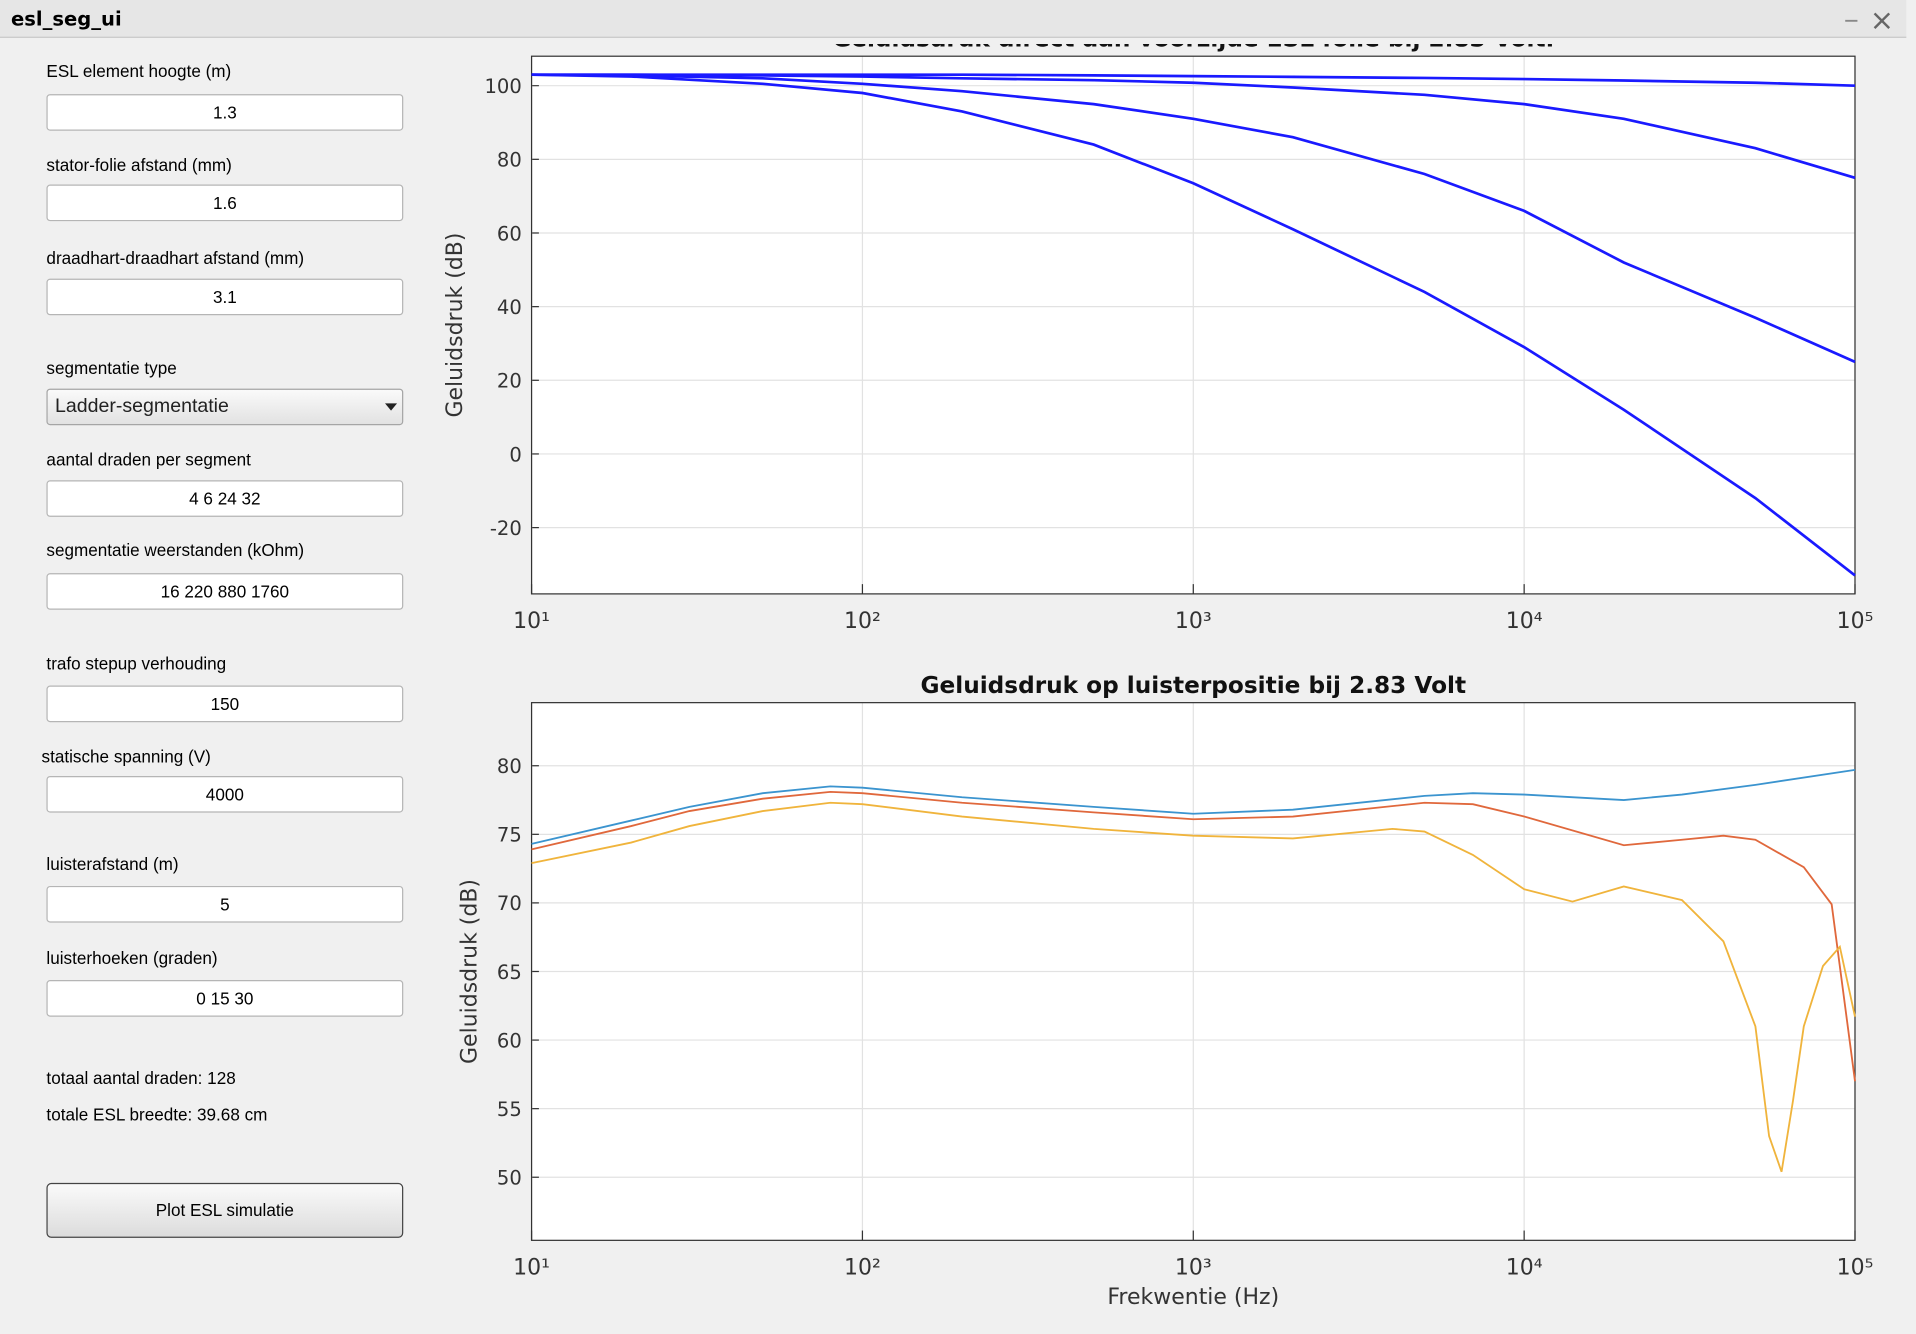  What do you see at coordinates (112, 864) in the screenshot?
I see `field-label: luisterafstand (m)` at bounding box center [112, 864].